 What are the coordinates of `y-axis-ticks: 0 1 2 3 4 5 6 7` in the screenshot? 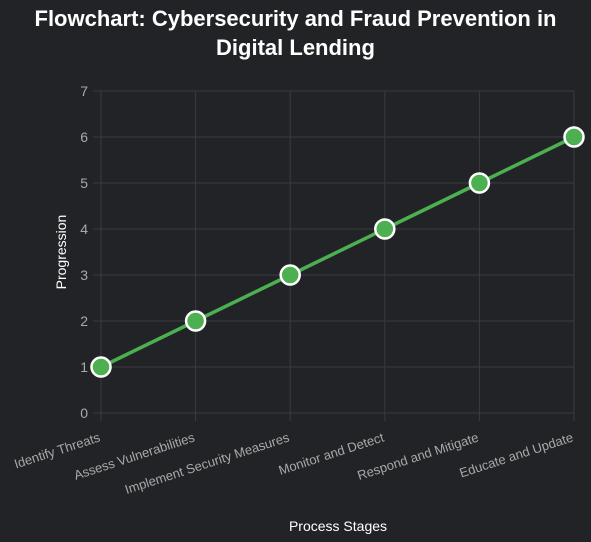 It's located at (84, 252).